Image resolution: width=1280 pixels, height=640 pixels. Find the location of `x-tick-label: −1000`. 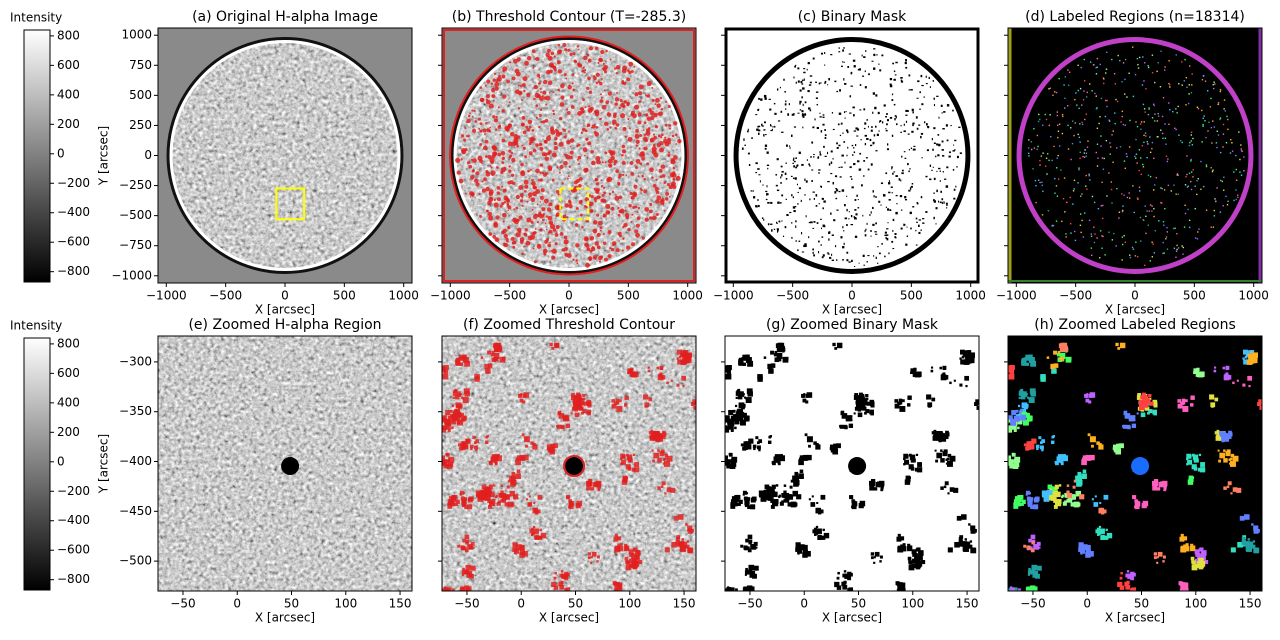

x-tick-label: −1000 is located at coordinates (733, 296).